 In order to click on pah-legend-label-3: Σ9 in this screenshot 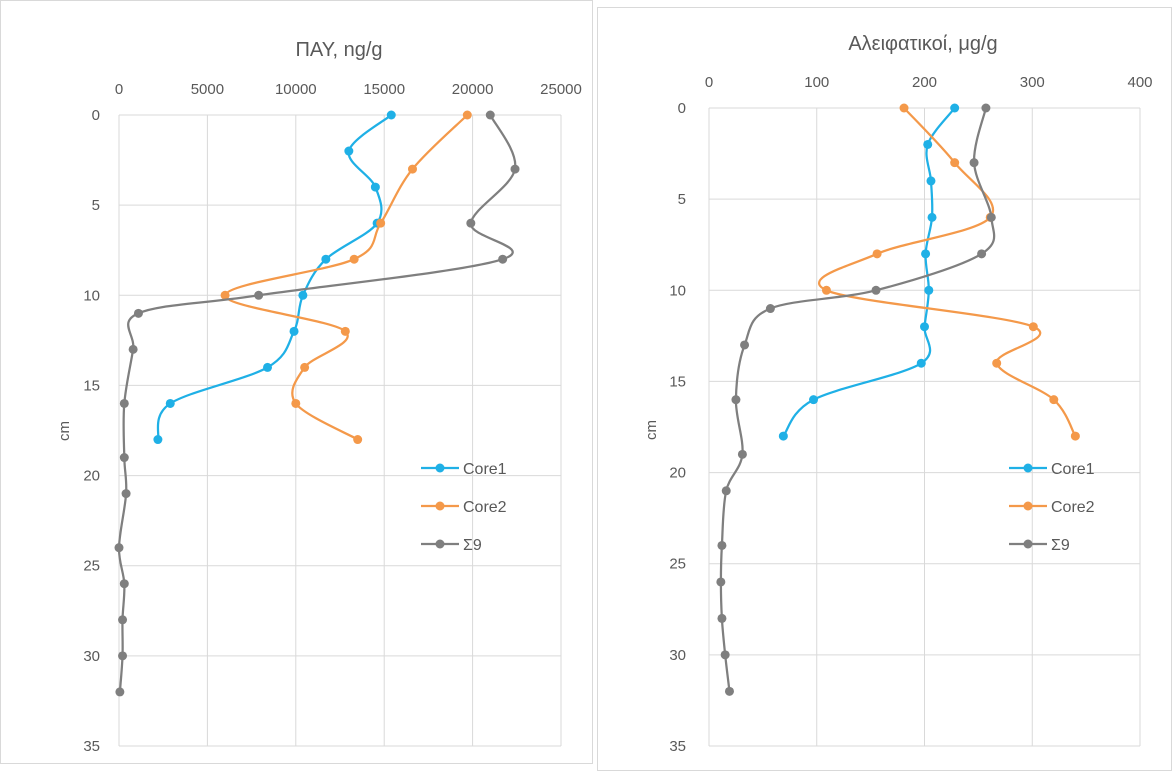, I will do `click(472, 545)`.